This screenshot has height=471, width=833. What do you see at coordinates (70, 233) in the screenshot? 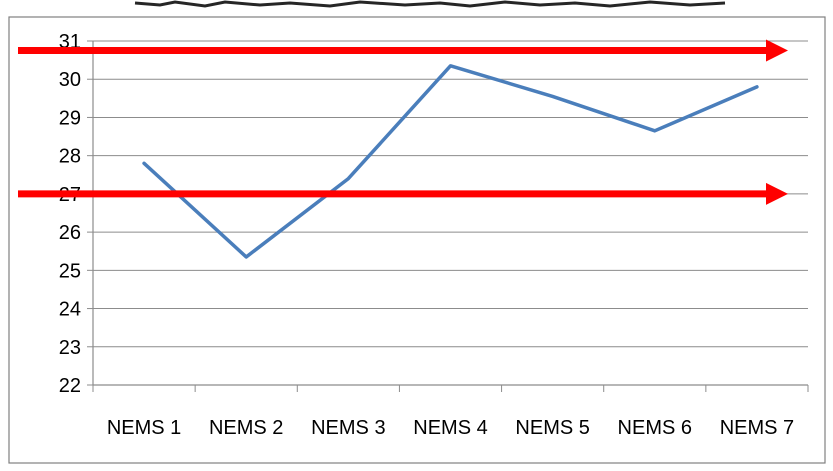
I see `y-tick-label: 26` at bounding box center [70, 233].